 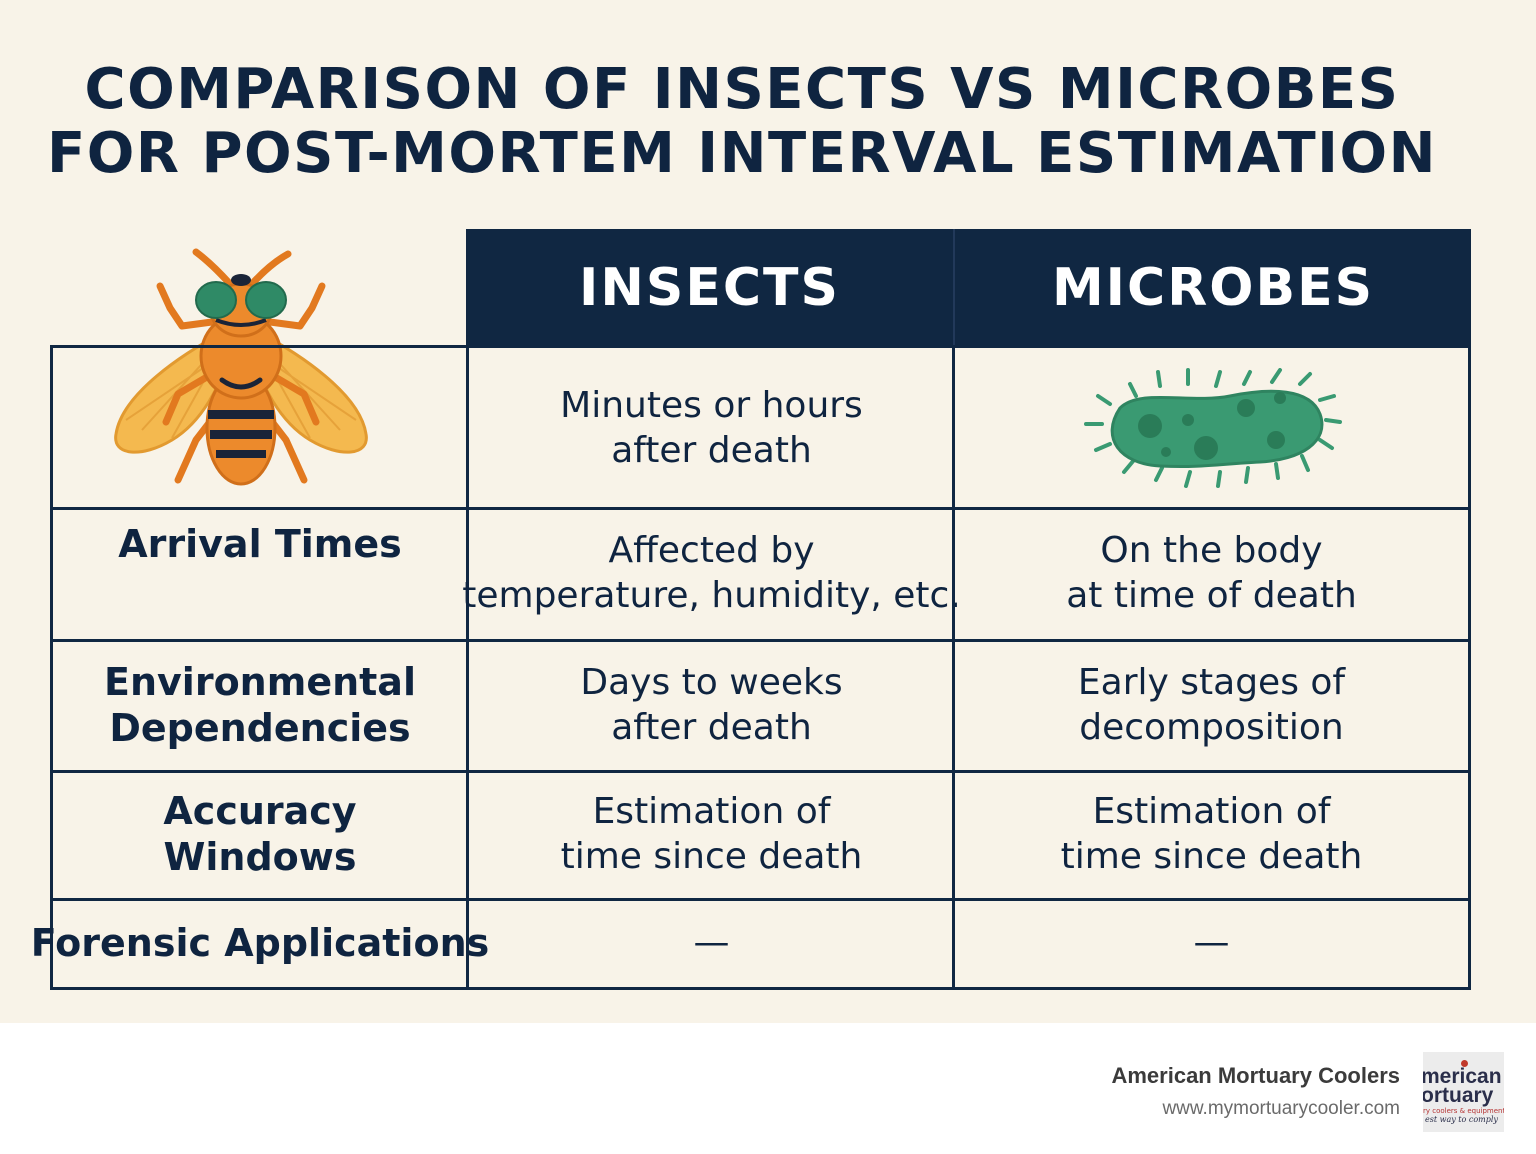 I want to click on row-2-microbes-cell: On the body at time of death, so click(x=1211, y=574).